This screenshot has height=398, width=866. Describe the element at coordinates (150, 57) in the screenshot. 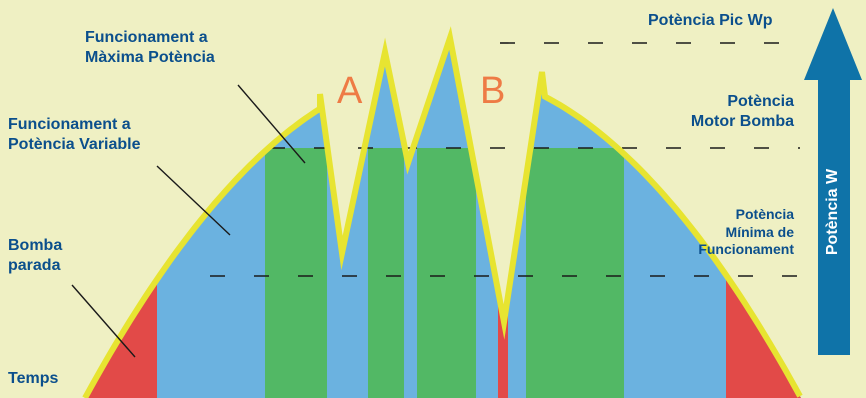

I see `max-power-label-line2: Màxima Potència` at that location.